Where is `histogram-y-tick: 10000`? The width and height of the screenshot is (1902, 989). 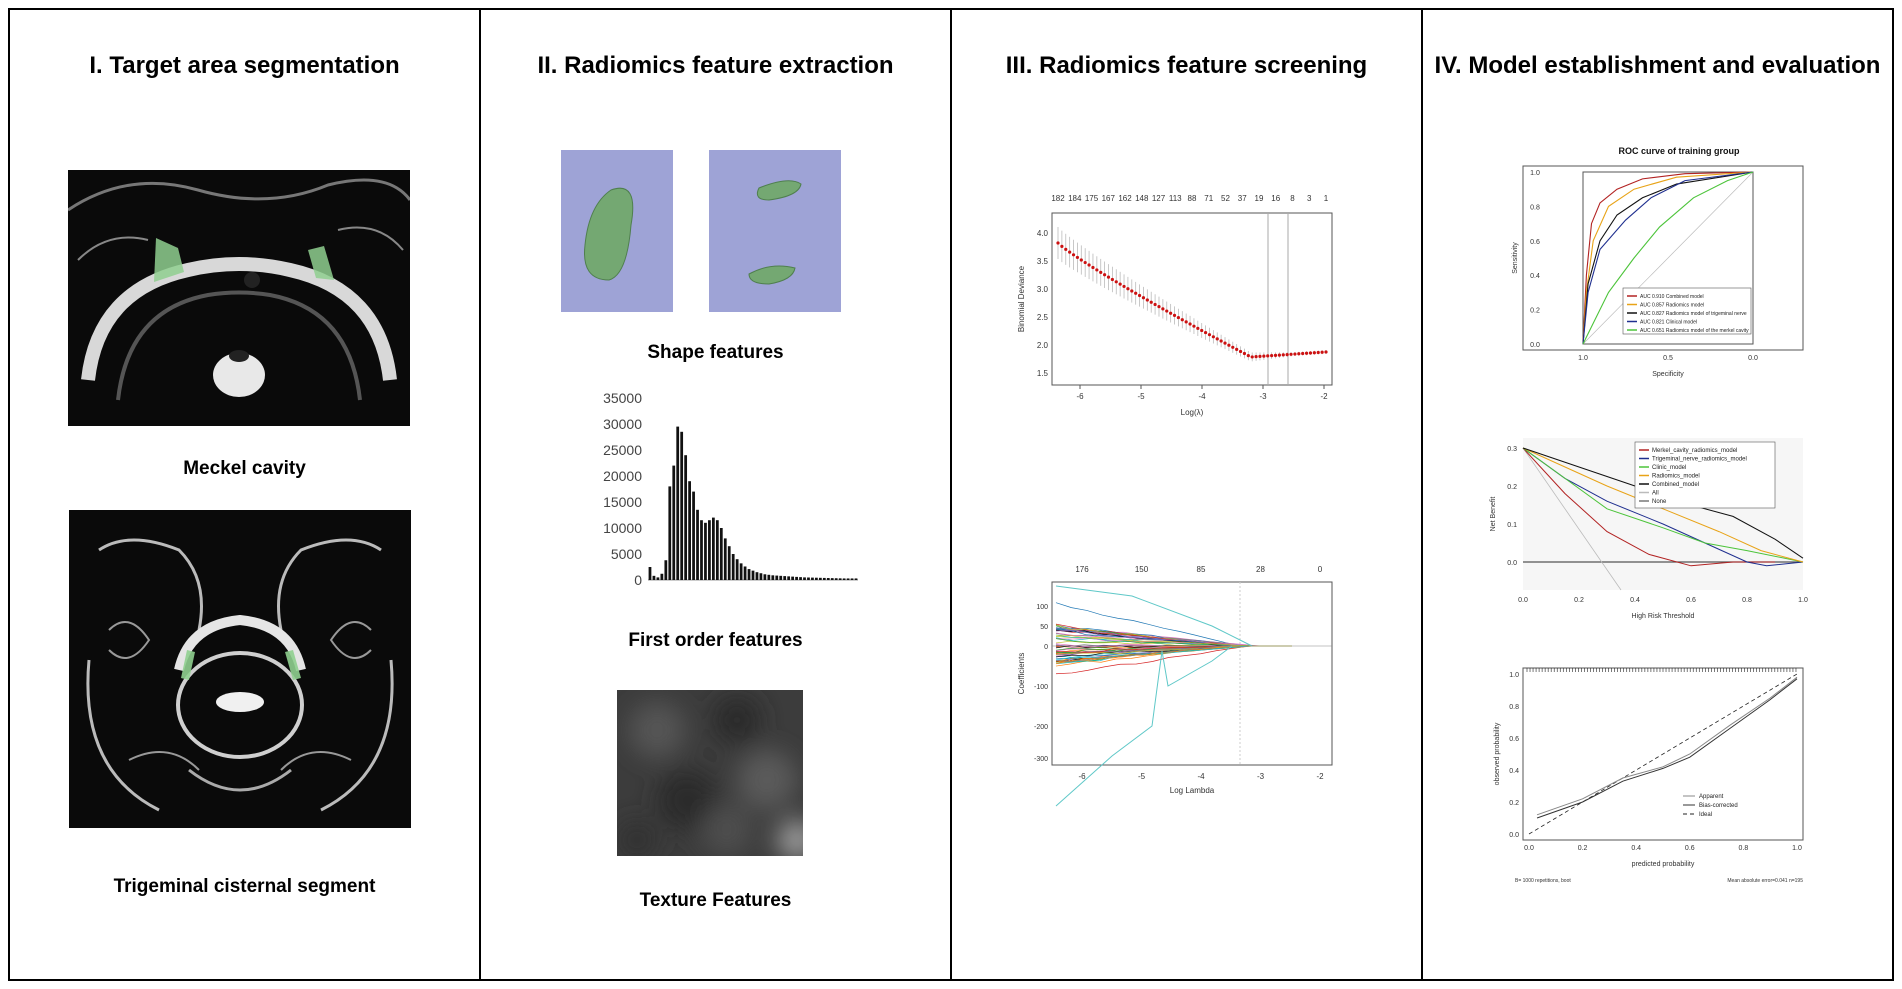
histogram-y-tick: 10000 is located at coordinates (622, 528).